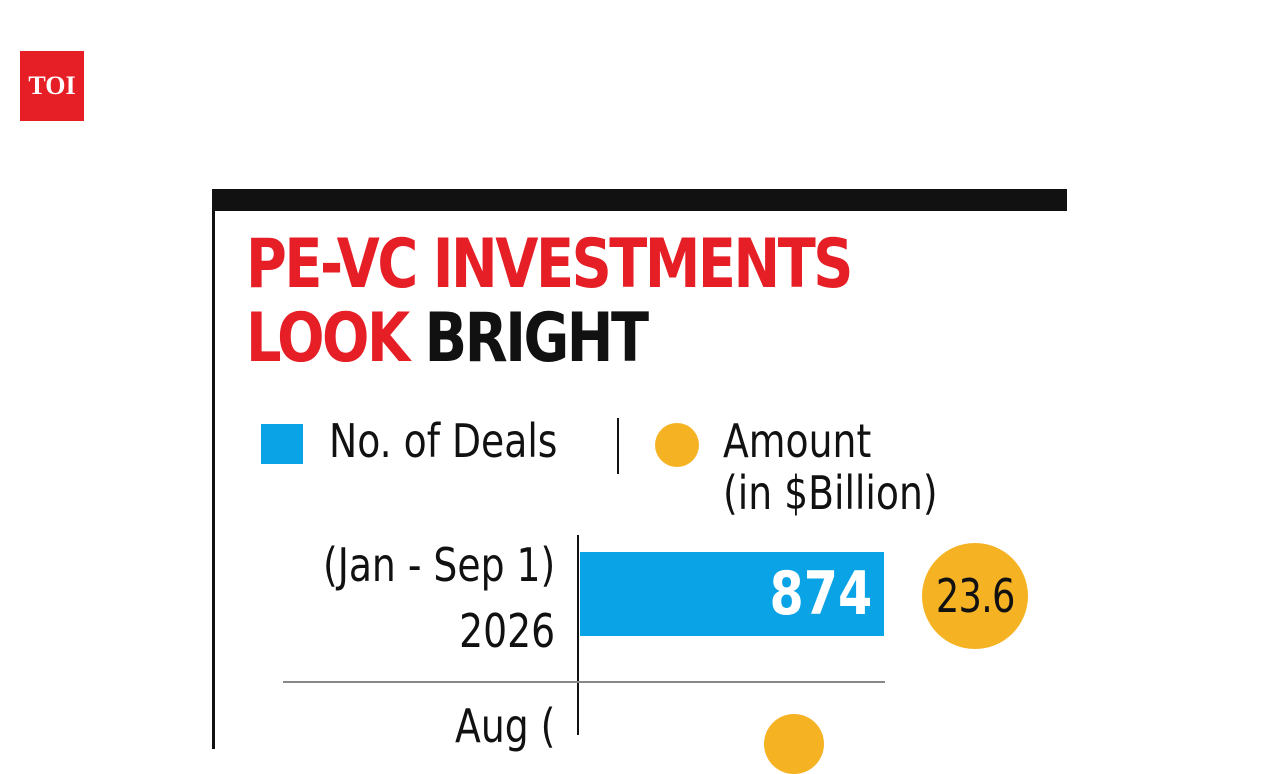  Describe the element at coordinates (549, 264) in the screenshot. I see `title-line-1: PE-VC INVESTMENTS` at that location.